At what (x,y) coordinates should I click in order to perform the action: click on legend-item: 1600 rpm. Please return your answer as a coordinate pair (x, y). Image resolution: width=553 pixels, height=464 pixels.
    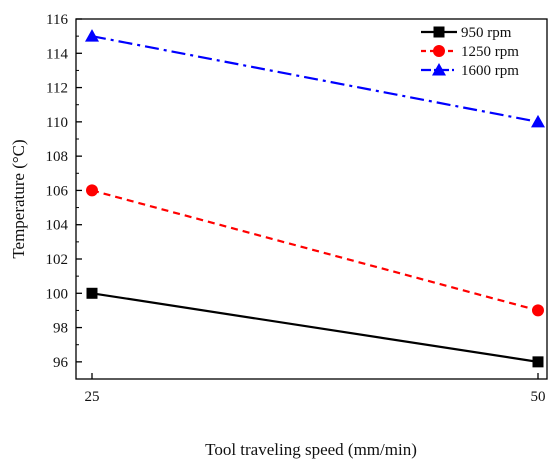
    Looking at the image, I should click on (470, 71).